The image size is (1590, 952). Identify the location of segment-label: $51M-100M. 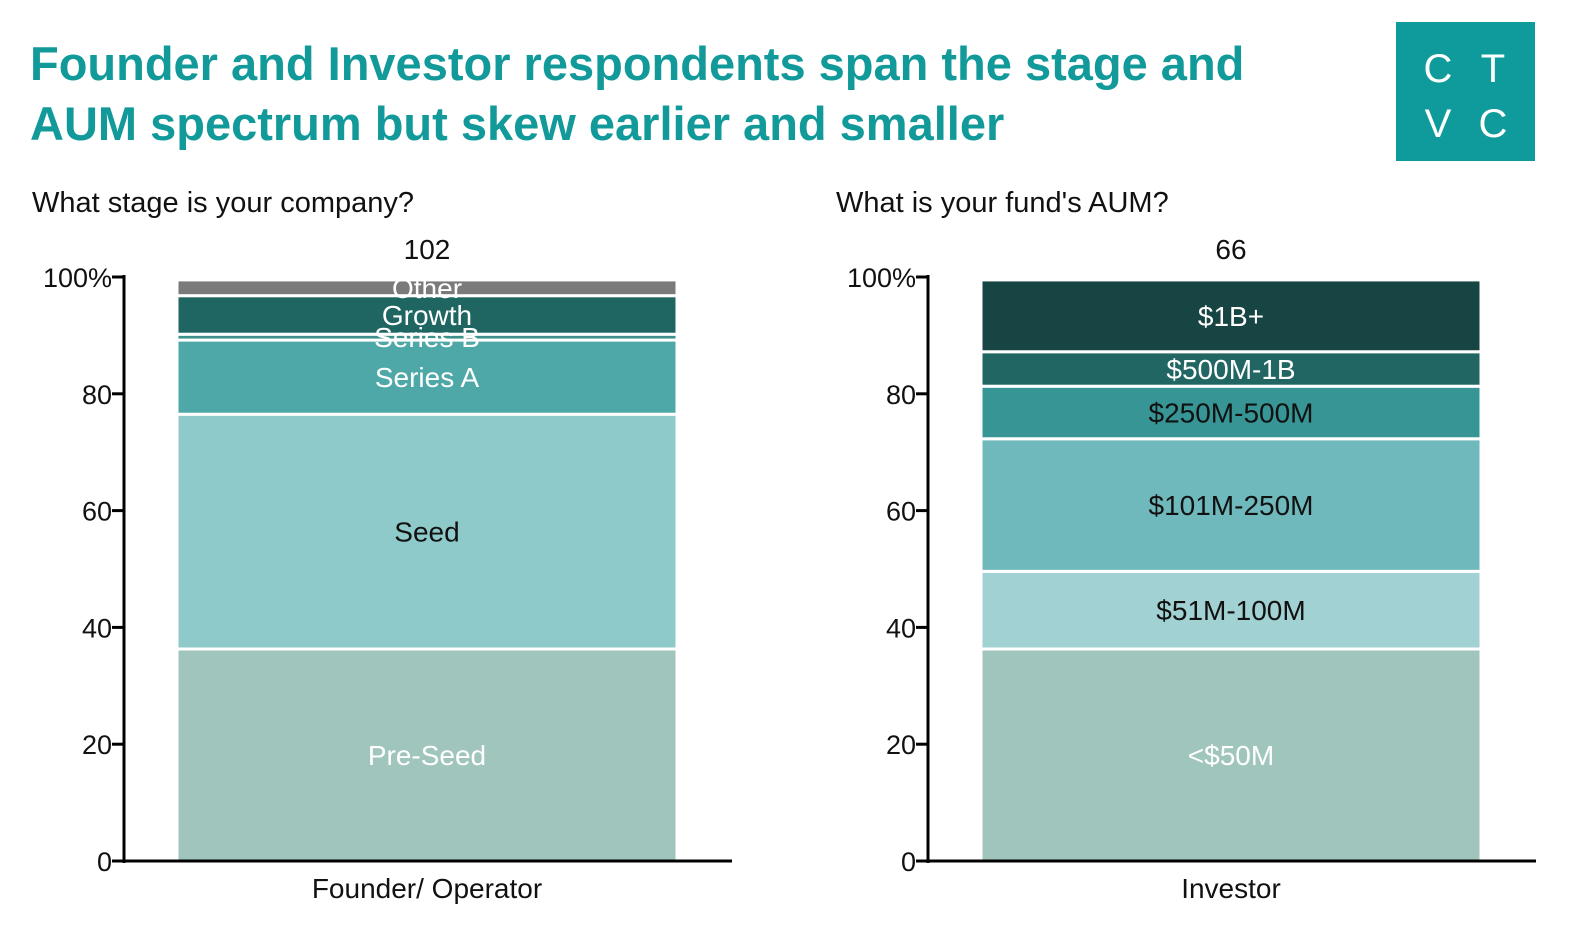
(1230, 610).